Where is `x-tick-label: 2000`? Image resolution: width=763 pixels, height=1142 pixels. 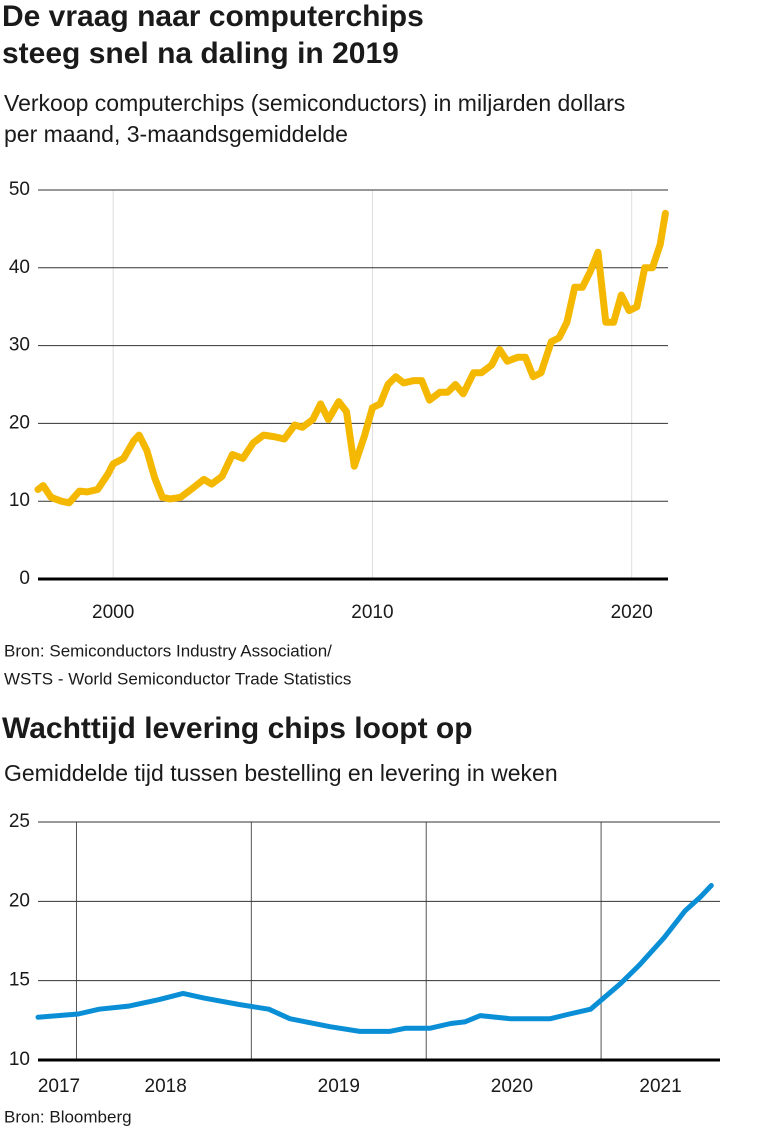 x-tick-label: 2000 is located at coordinates (113, 612).